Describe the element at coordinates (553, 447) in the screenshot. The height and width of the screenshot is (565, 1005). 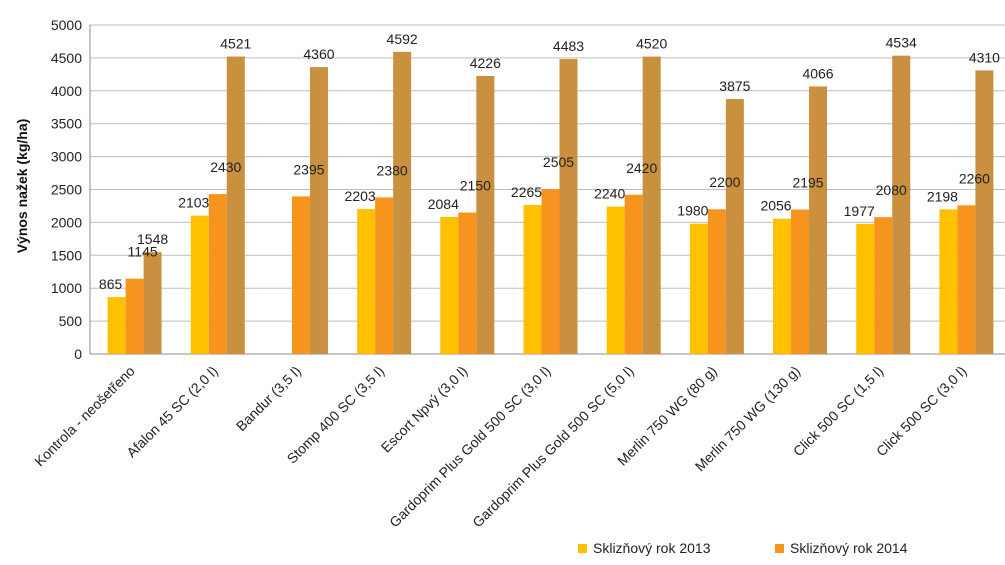
I see `x-tick-label: Gardoprim Plus Gold 500 SC (5,0 l)` at that location.